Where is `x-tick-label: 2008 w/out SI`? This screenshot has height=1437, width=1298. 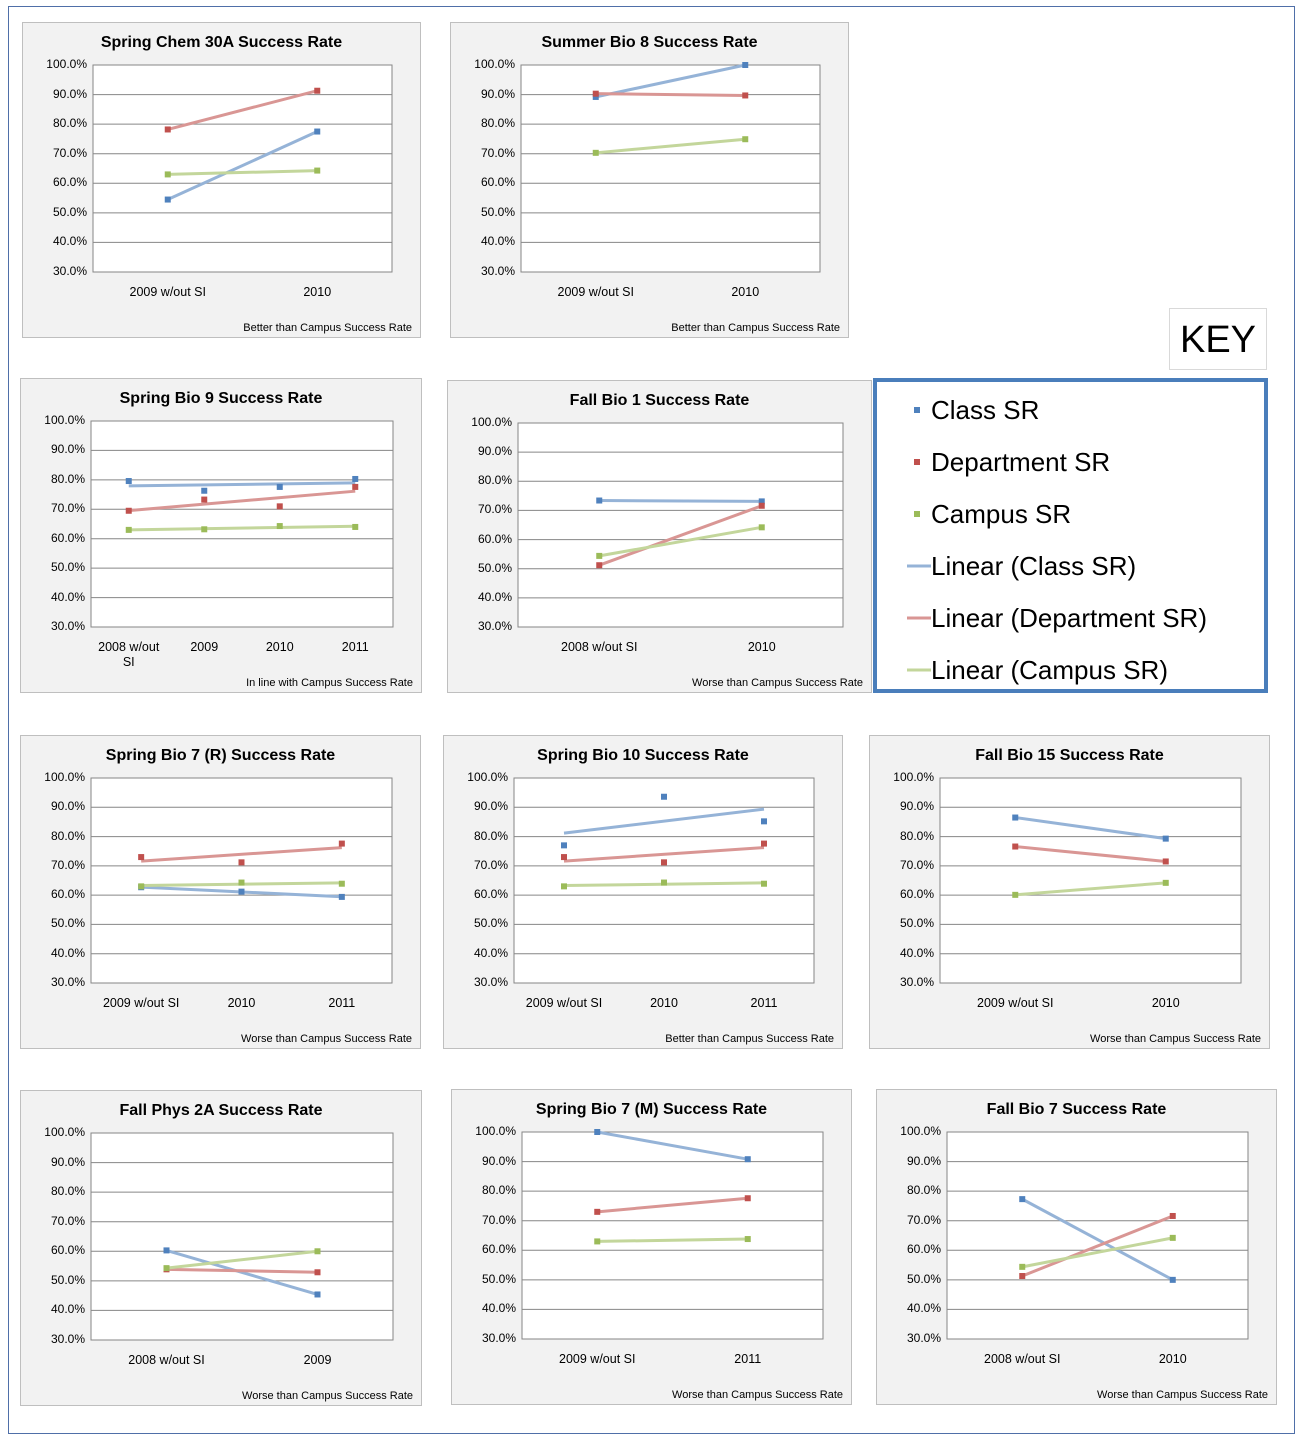 x-tick-label: 2008 w/out SI is located at coordinates (599, 647).